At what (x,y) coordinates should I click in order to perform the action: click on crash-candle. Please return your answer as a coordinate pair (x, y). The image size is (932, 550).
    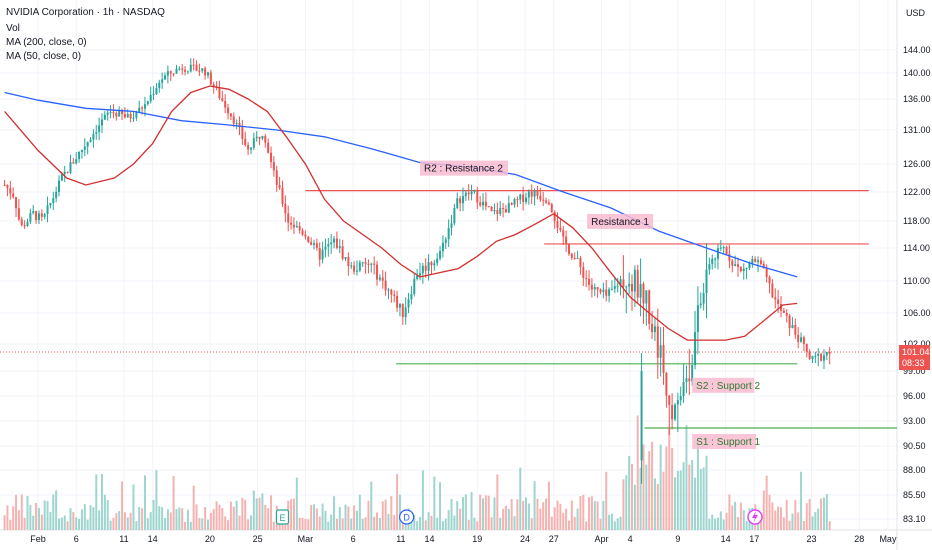
    Looking at the image, I should click on (641, 418).